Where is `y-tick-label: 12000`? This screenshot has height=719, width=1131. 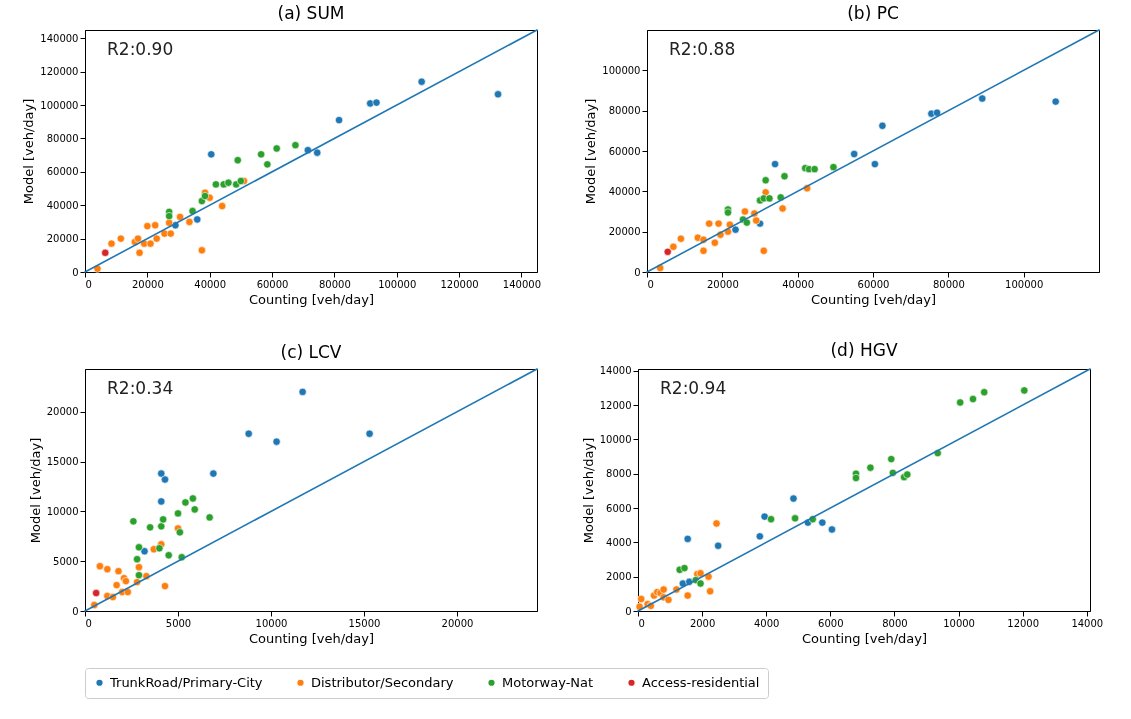 y-tick-label: 12000 is located at coordinates (615, 405).